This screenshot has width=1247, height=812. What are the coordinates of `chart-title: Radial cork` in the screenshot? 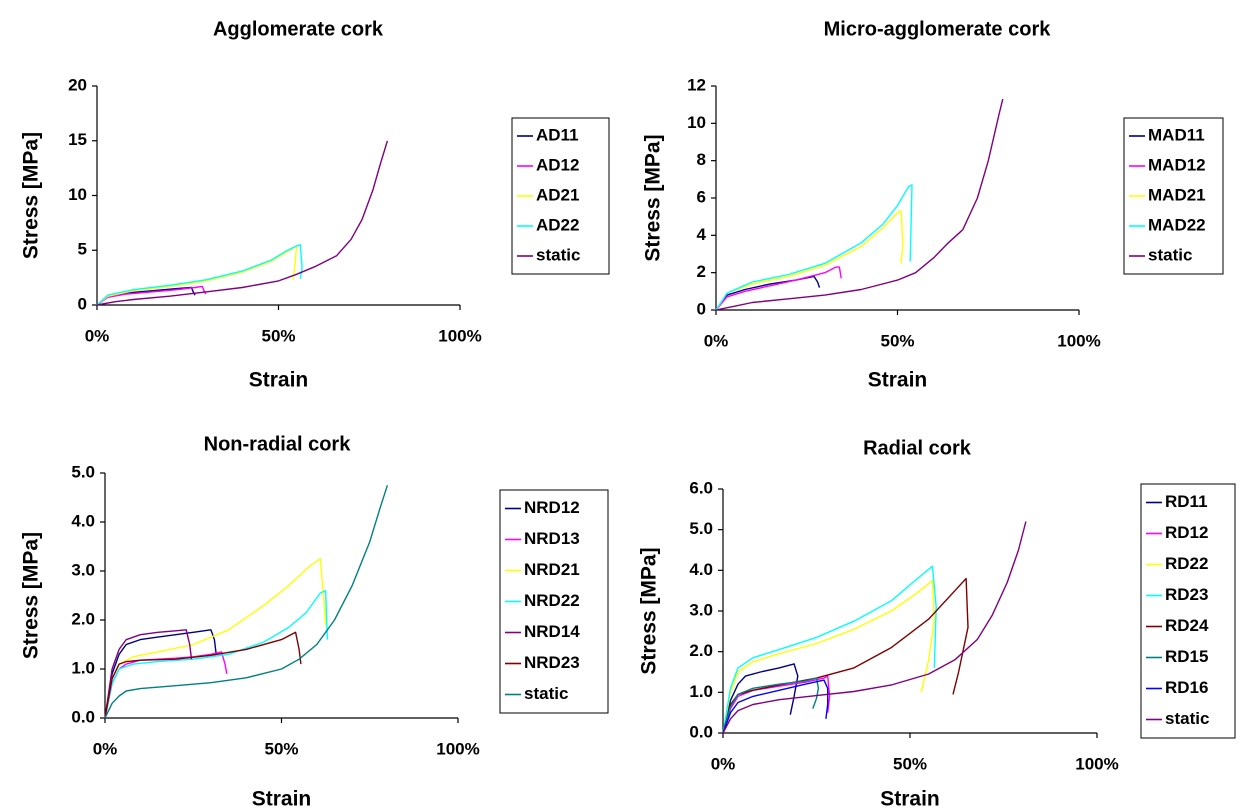 It's located at (917, 448).